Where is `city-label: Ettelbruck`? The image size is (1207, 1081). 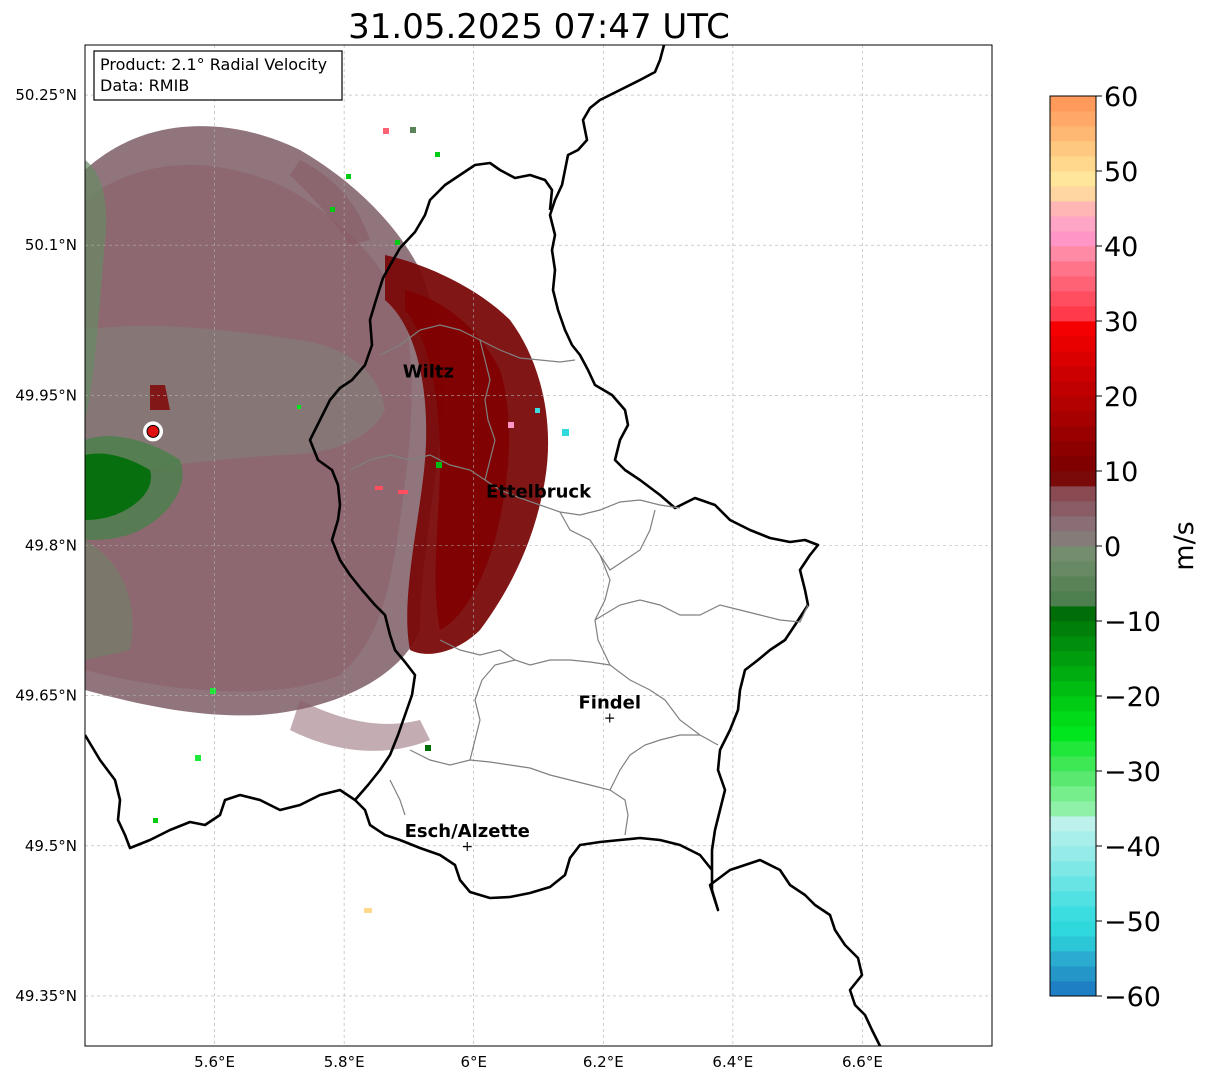 city-label: Ettelbruck is located at coordinates (539, 491).